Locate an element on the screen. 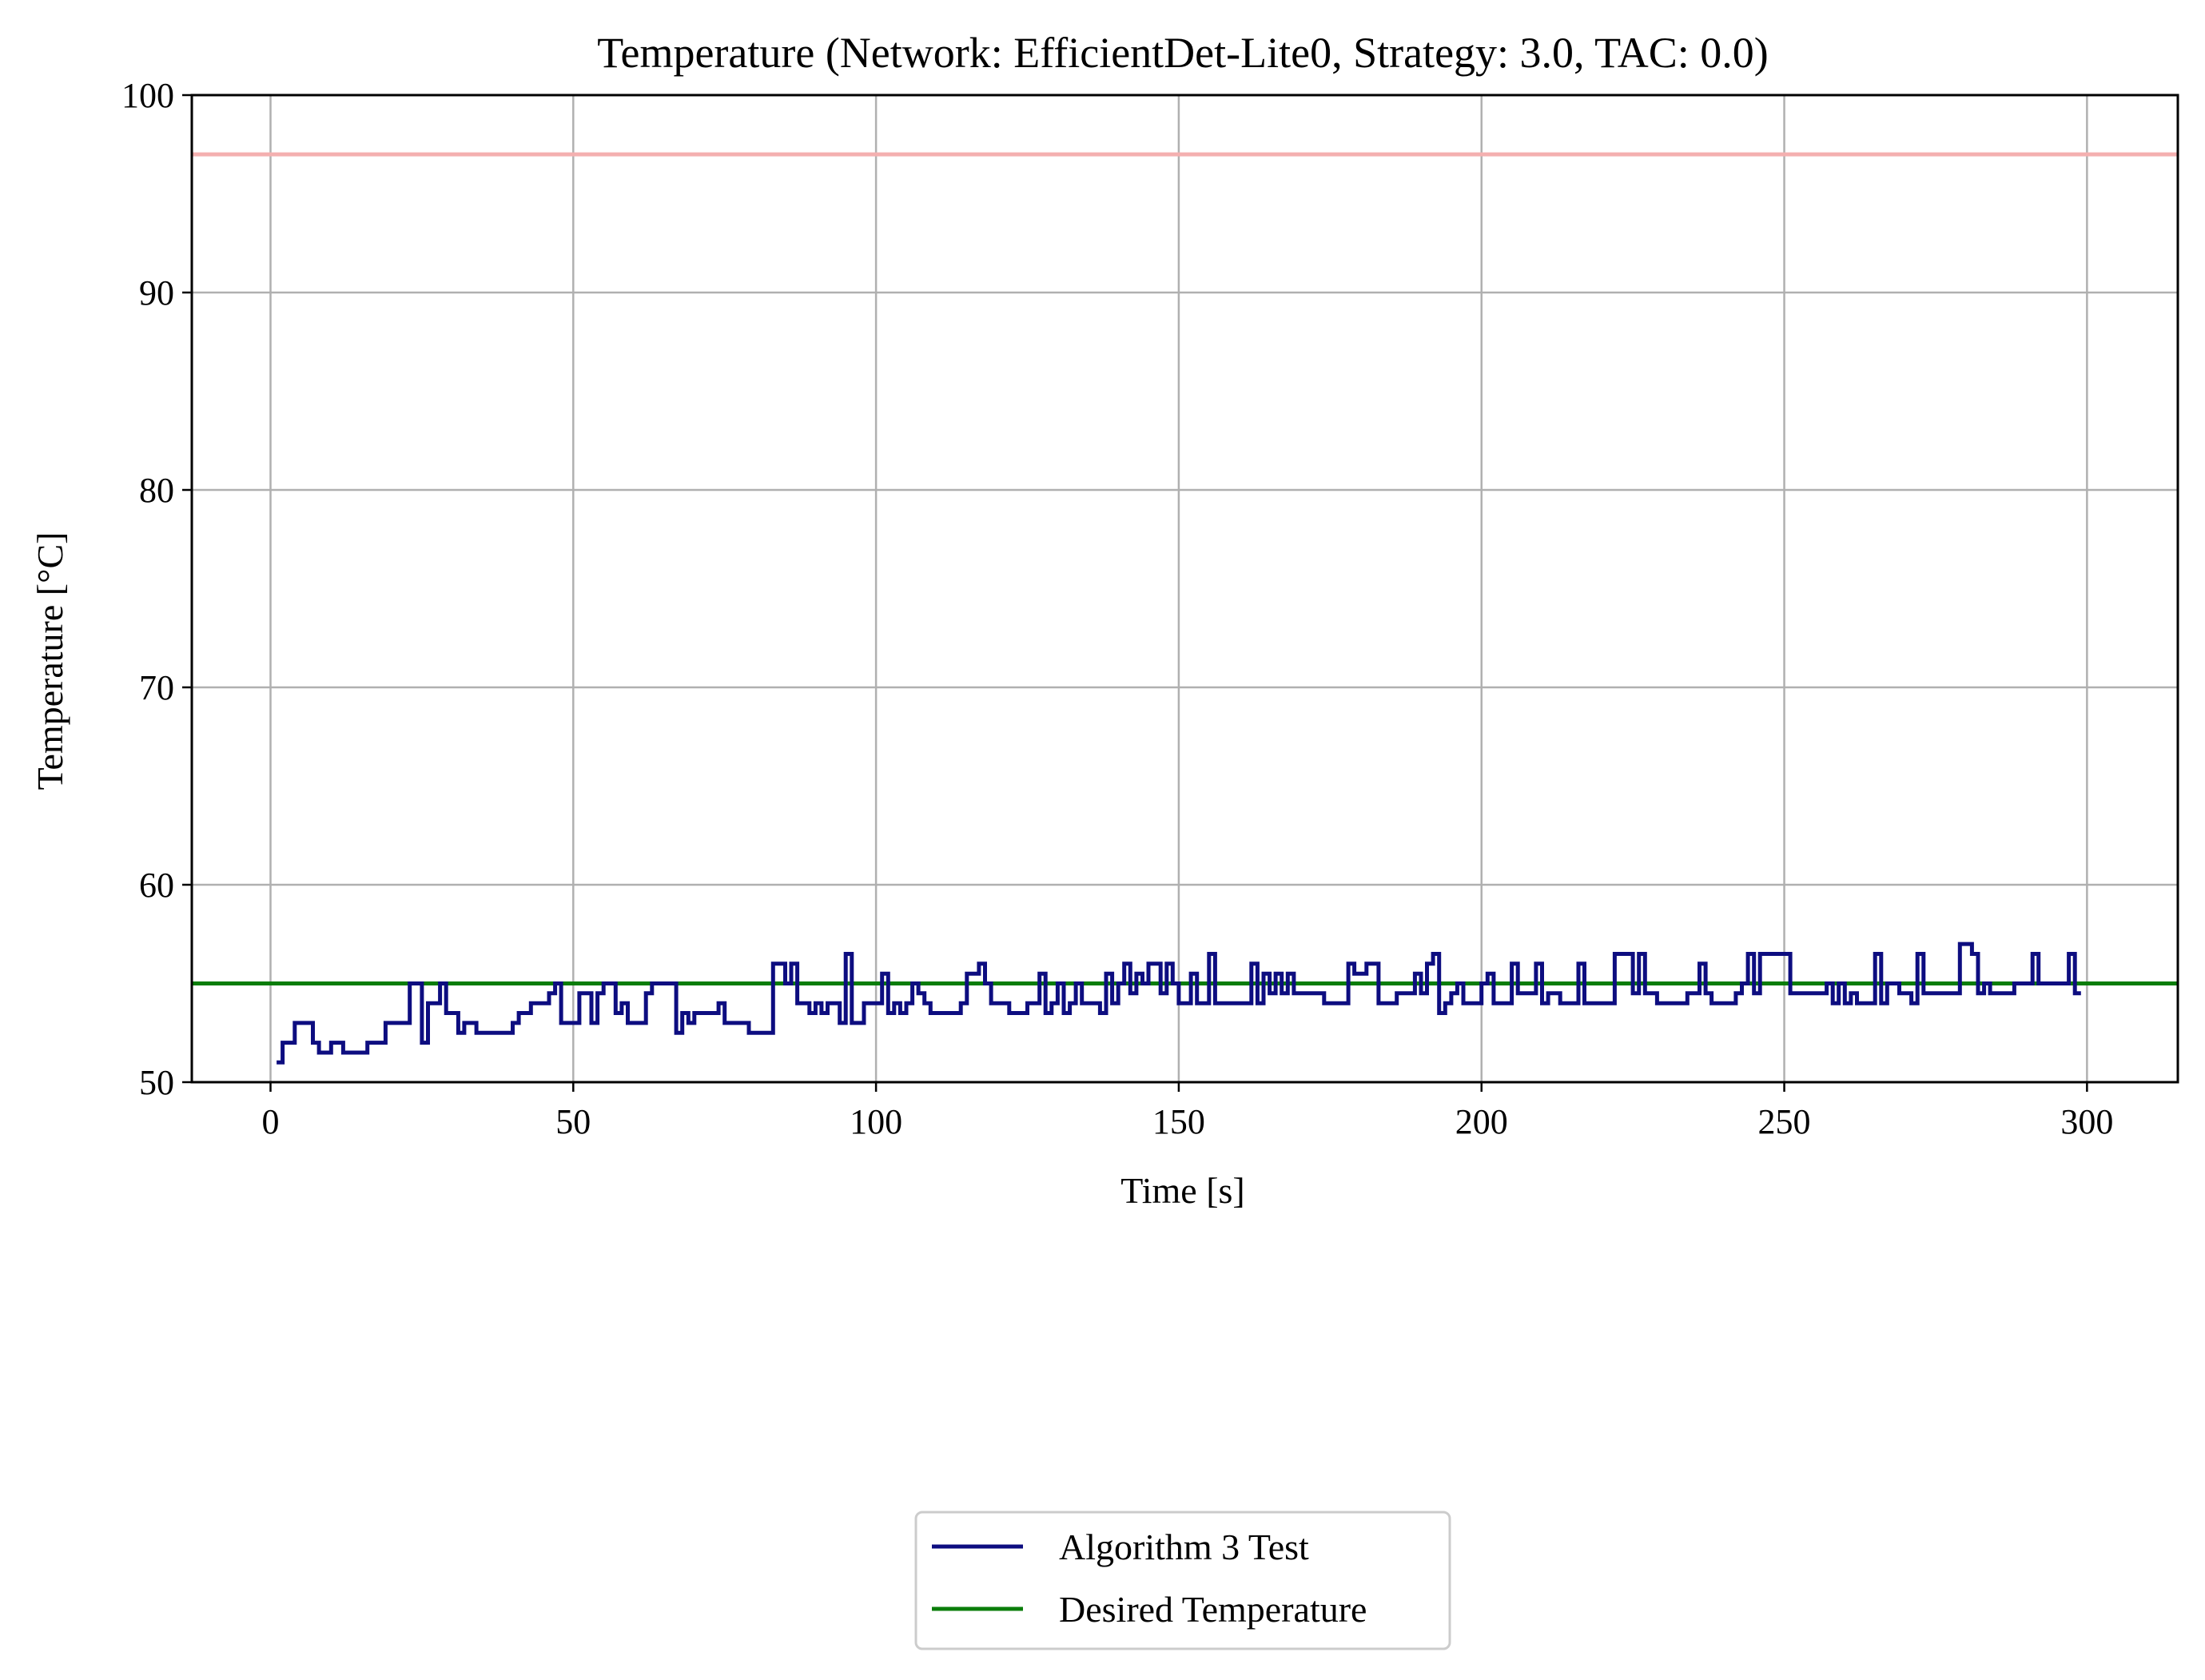 This screenshot has height=1680, width=2205. x-axis-ticks: 0 50 100 150 200 250 300 is located at coordinates (1187, 1111).